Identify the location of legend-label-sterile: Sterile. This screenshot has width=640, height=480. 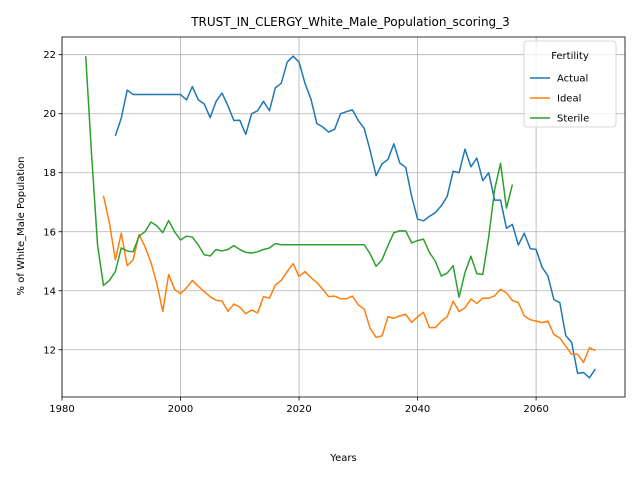
(573, 119).